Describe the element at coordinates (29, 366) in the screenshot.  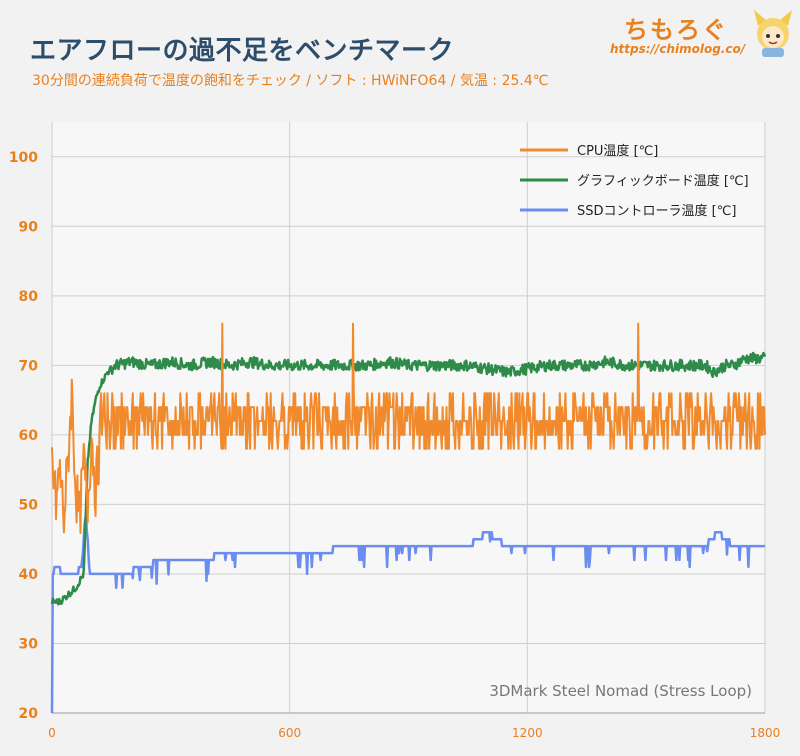
I see `y-tick-label: 70` at that location.